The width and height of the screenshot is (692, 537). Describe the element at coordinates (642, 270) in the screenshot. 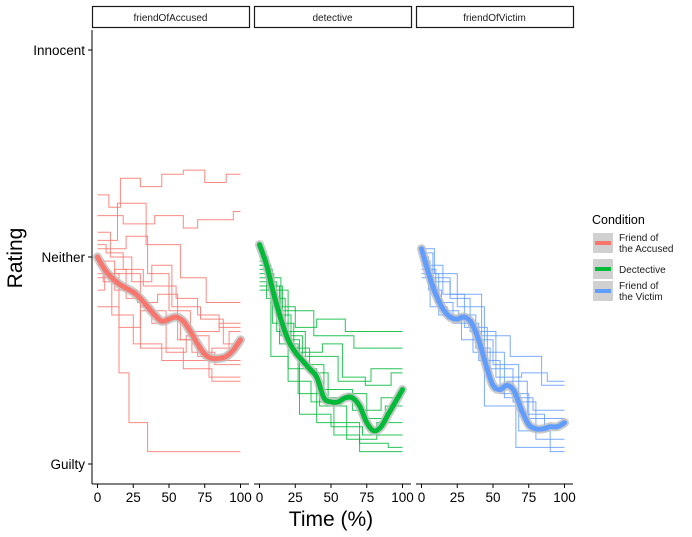

I see `legend-label: Dectective` at that location.